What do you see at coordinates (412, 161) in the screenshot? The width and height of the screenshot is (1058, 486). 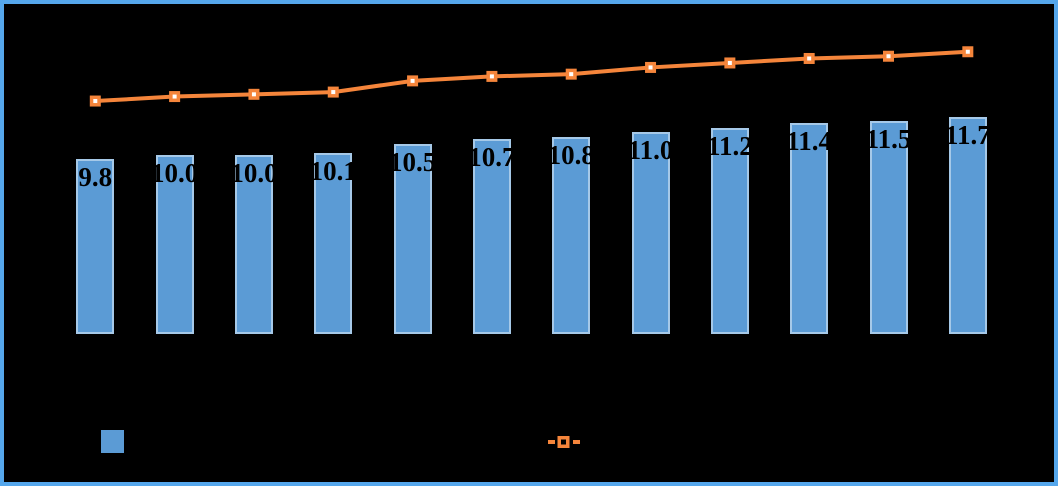 I see `bar-data-label: 10.5` at bounding box center [412, 161].